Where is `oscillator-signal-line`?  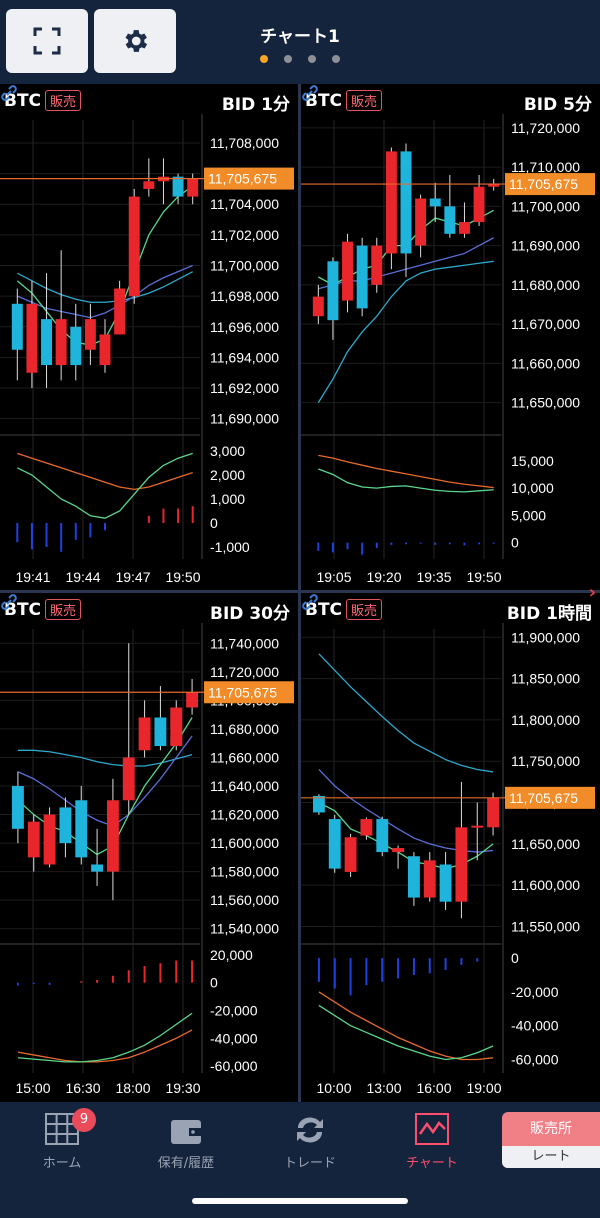 oscillator-signal-line is located at coordinates (406, 471).